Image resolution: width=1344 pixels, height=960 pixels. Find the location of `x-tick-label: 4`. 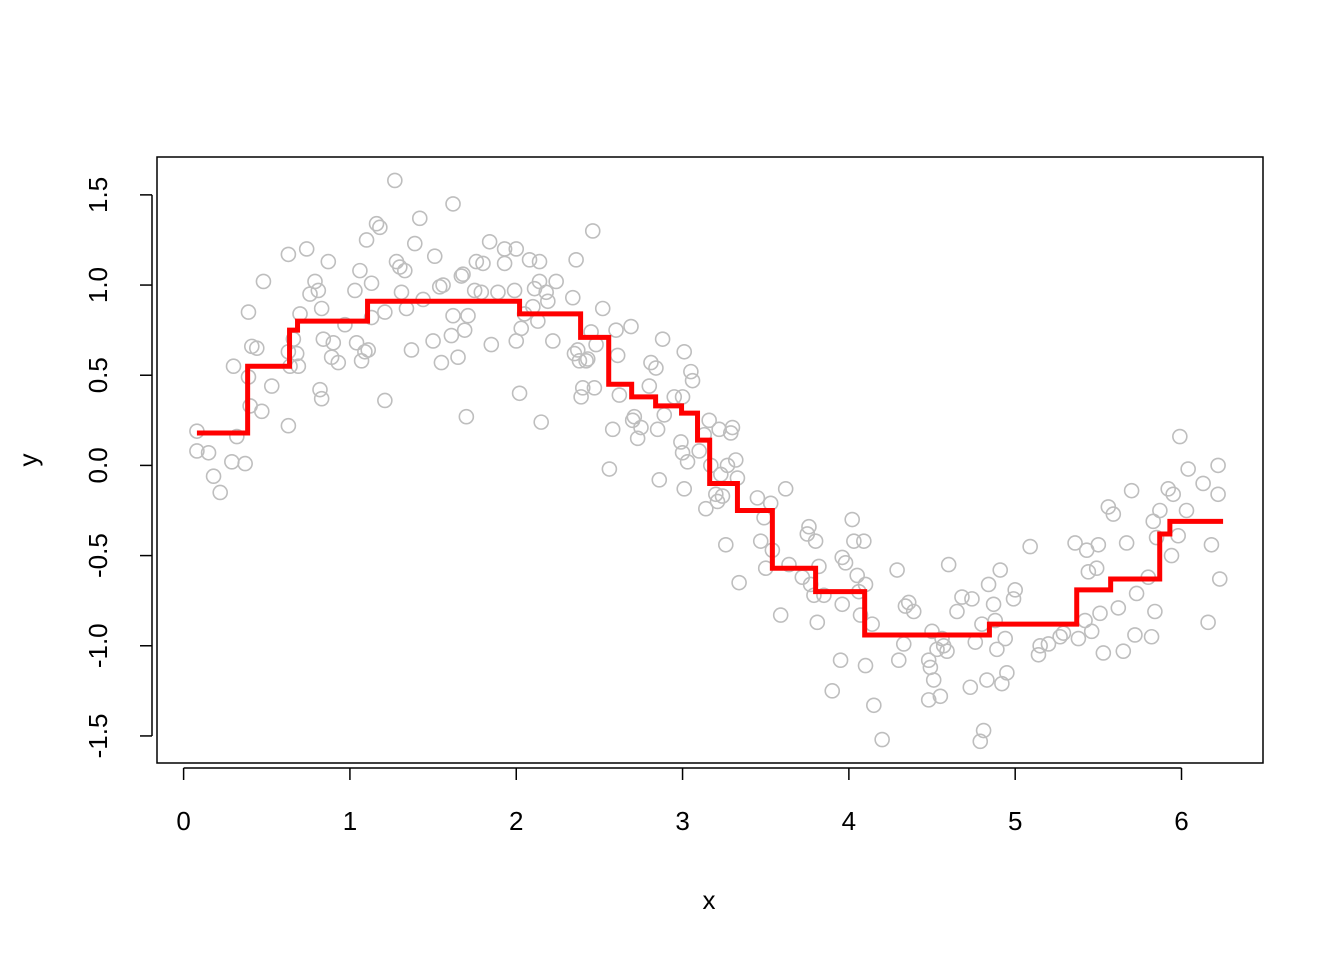

x-tick-label: 4 is located at coordinates (849, 821).